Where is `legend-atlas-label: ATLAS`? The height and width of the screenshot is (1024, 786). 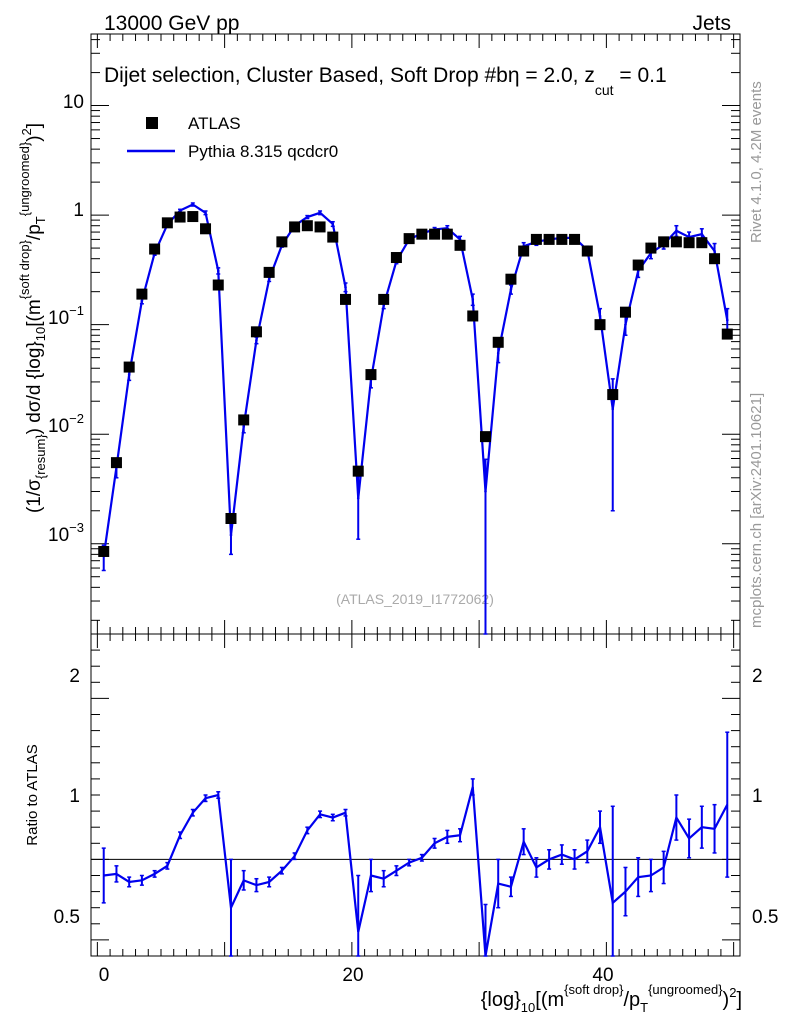
legend-atlas-label: ATLAS is located at coordinates (214, 123).